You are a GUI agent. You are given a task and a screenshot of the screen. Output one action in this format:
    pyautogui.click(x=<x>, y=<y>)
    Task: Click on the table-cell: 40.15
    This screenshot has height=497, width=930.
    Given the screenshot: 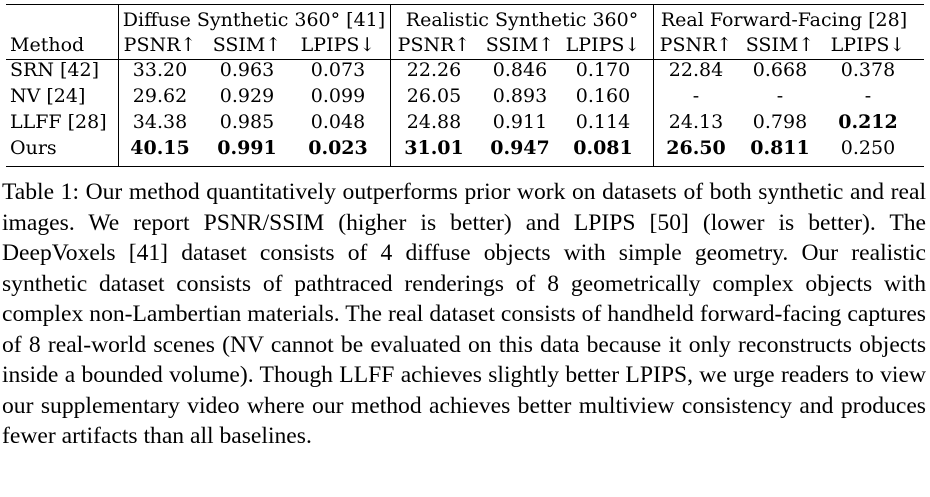 What is the action you would take?
    pyautogui.click(x=160, y=148)
    